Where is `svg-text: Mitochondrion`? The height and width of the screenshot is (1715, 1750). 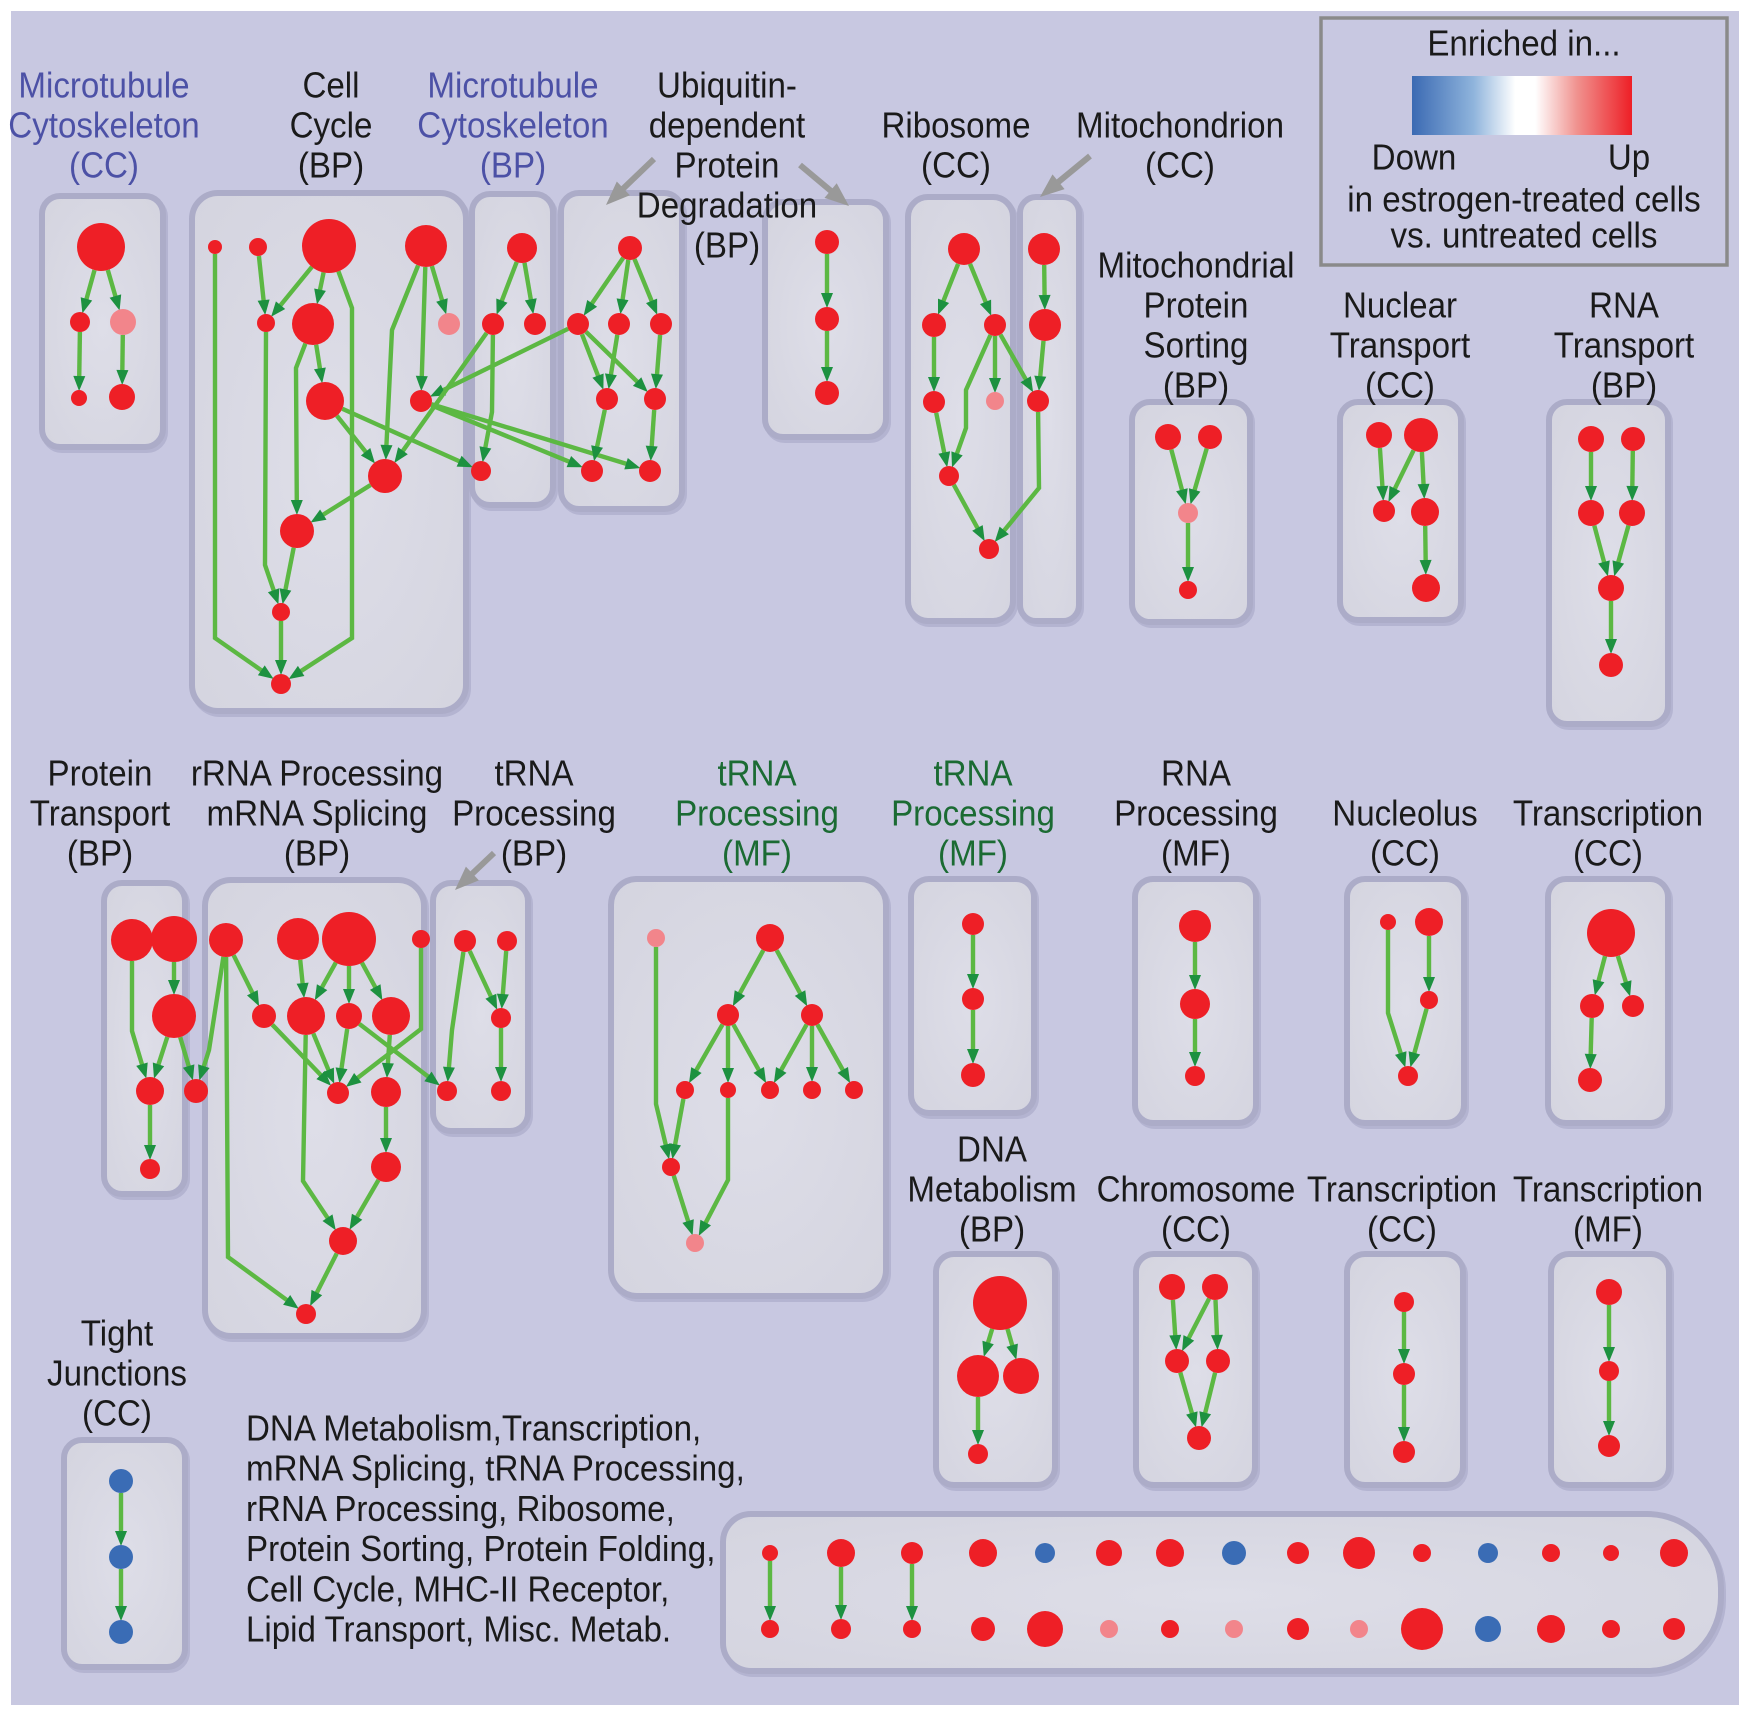 svg-text: Mitochondrion is located at coordinates (1180, 125).